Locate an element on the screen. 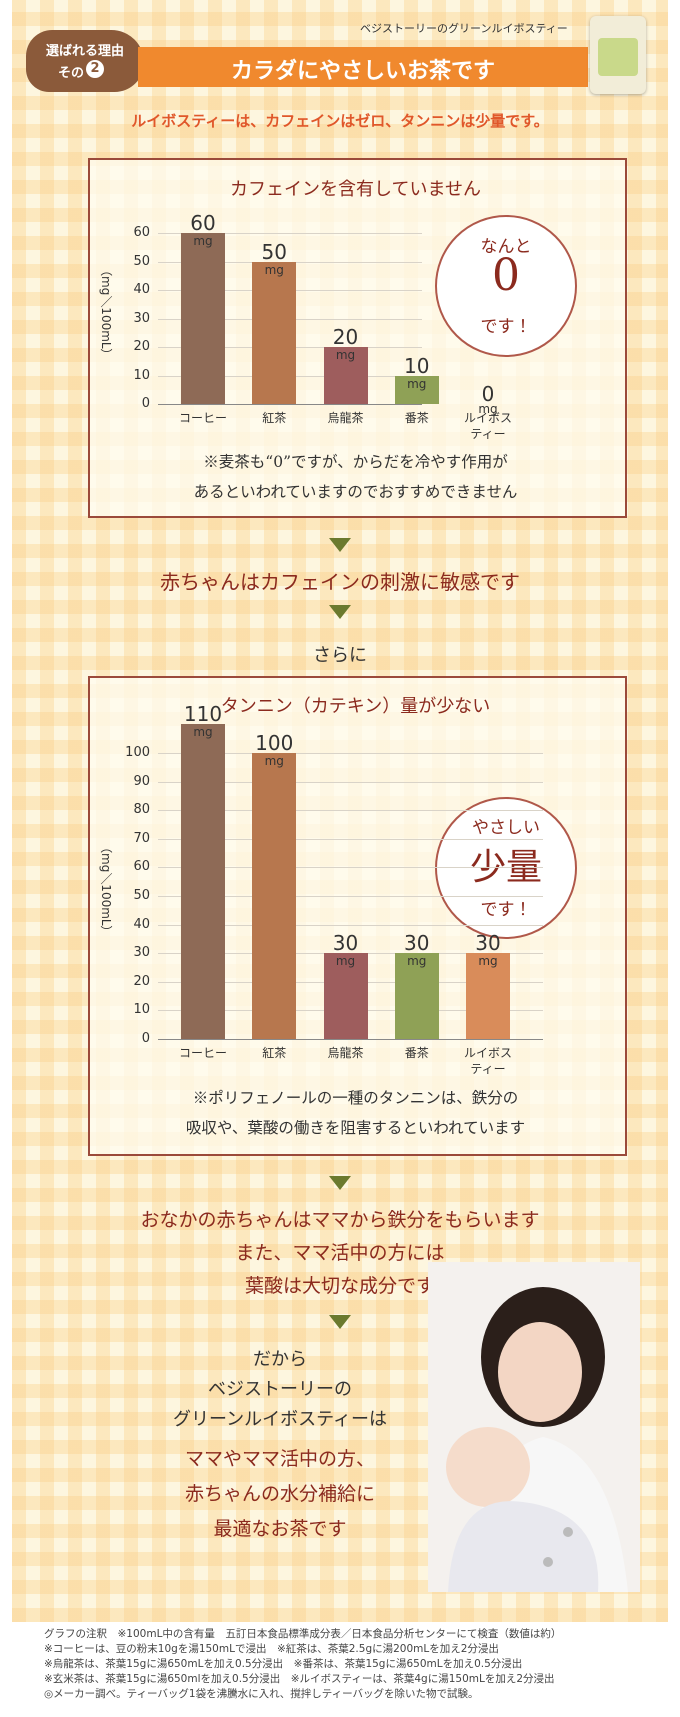 The width and height of the screenshot is (680, 1717). callout-text: なんと is located at coordinates (506, 247).